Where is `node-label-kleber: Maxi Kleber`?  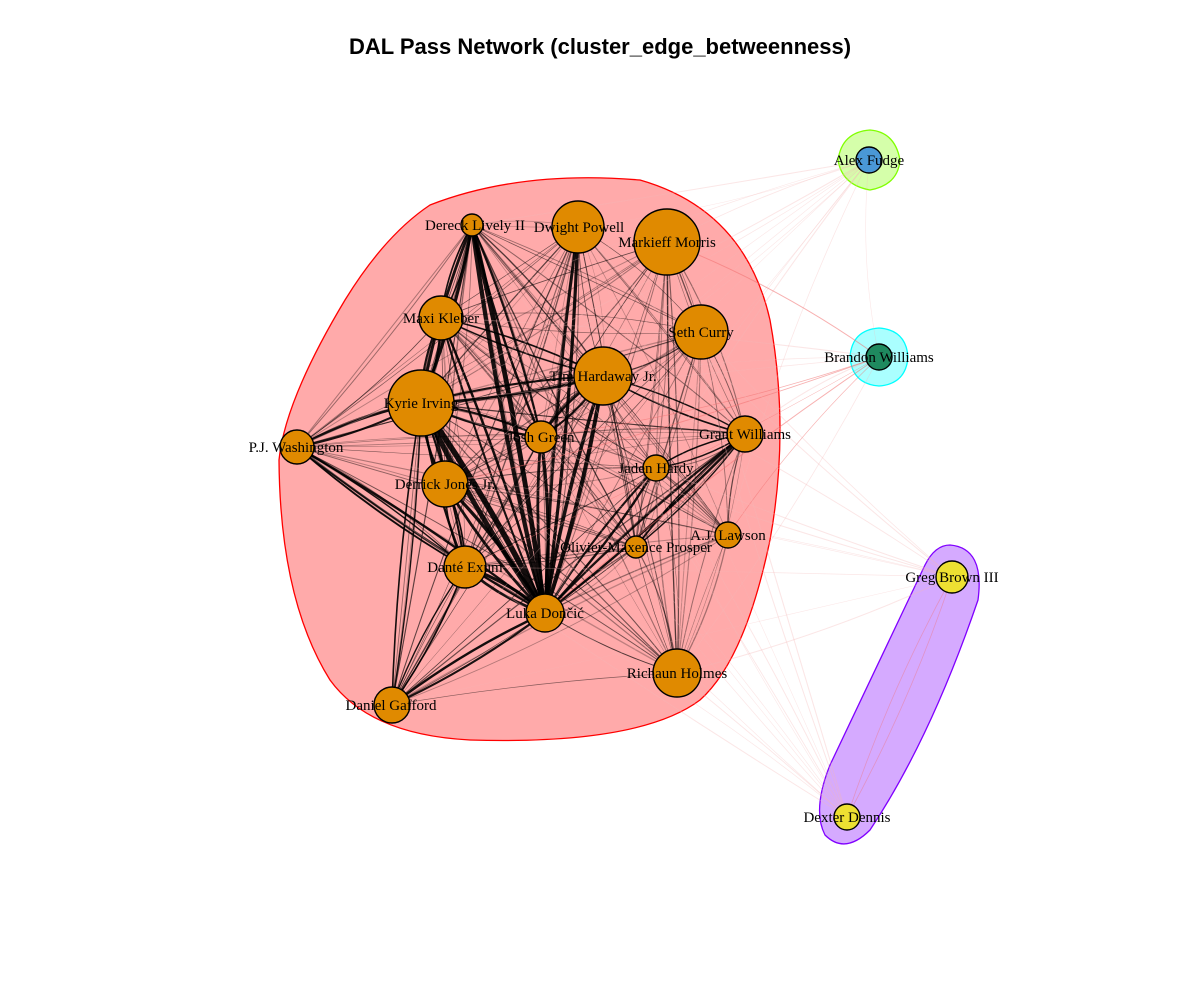 node-label-kleber: Maxi Kleber is located at coordinates (441, 319).